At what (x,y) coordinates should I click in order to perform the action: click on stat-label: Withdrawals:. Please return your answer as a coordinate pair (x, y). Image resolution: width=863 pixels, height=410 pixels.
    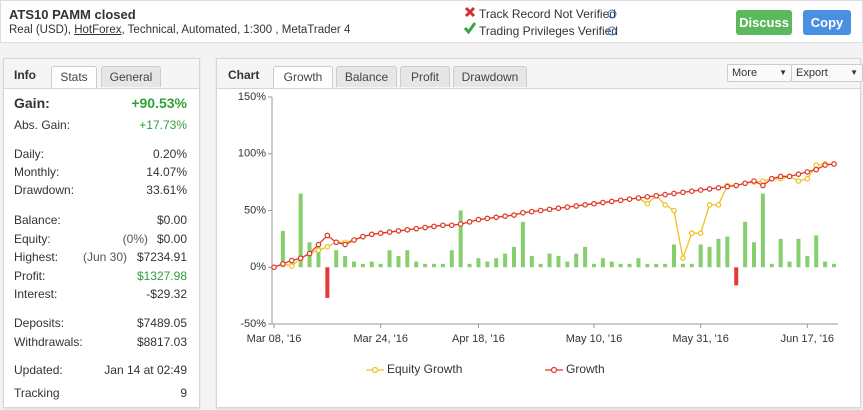
    Looking at the image, I should click on (48, 342).